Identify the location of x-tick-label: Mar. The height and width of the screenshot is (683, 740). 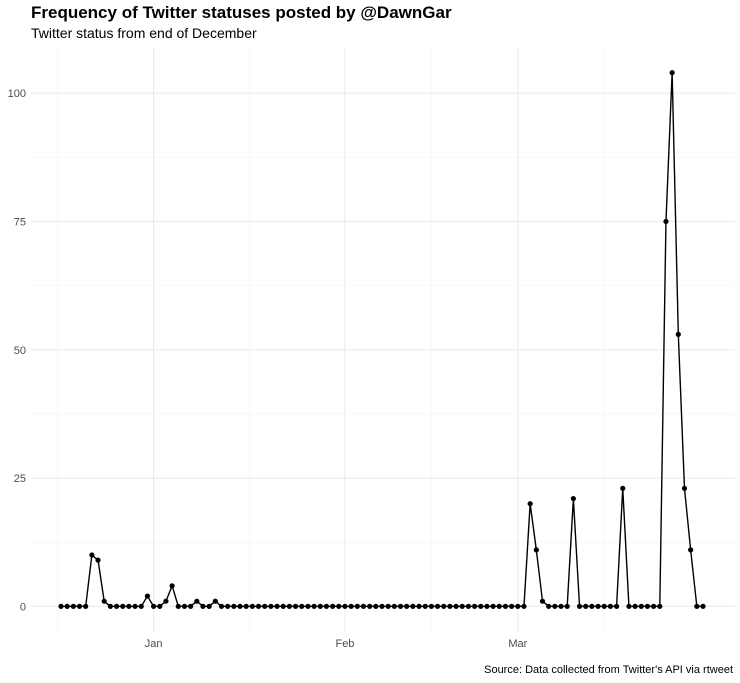
(517, 644).